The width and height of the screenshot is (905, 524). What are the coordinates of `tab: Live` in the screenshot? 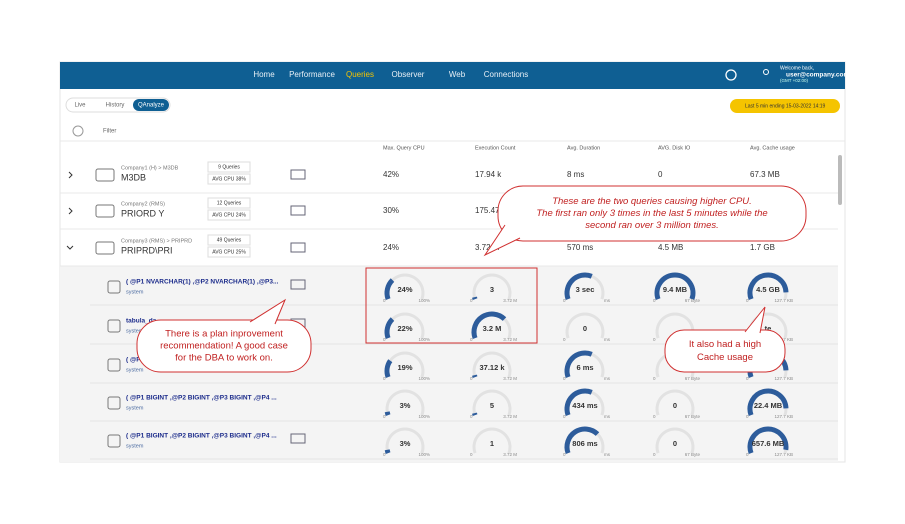 It's located at (80, 106).